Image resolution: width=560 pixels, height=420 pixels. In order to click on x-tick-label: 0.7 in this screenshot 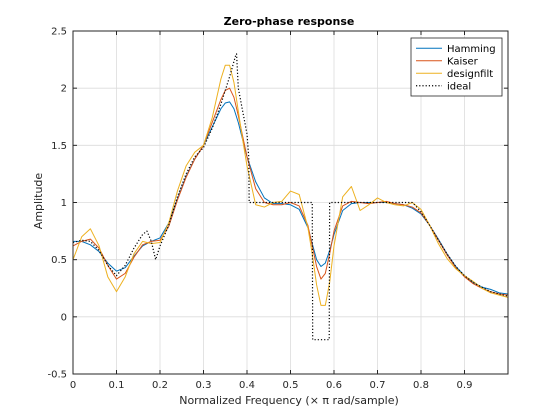, I will do `click(378, 385)`.